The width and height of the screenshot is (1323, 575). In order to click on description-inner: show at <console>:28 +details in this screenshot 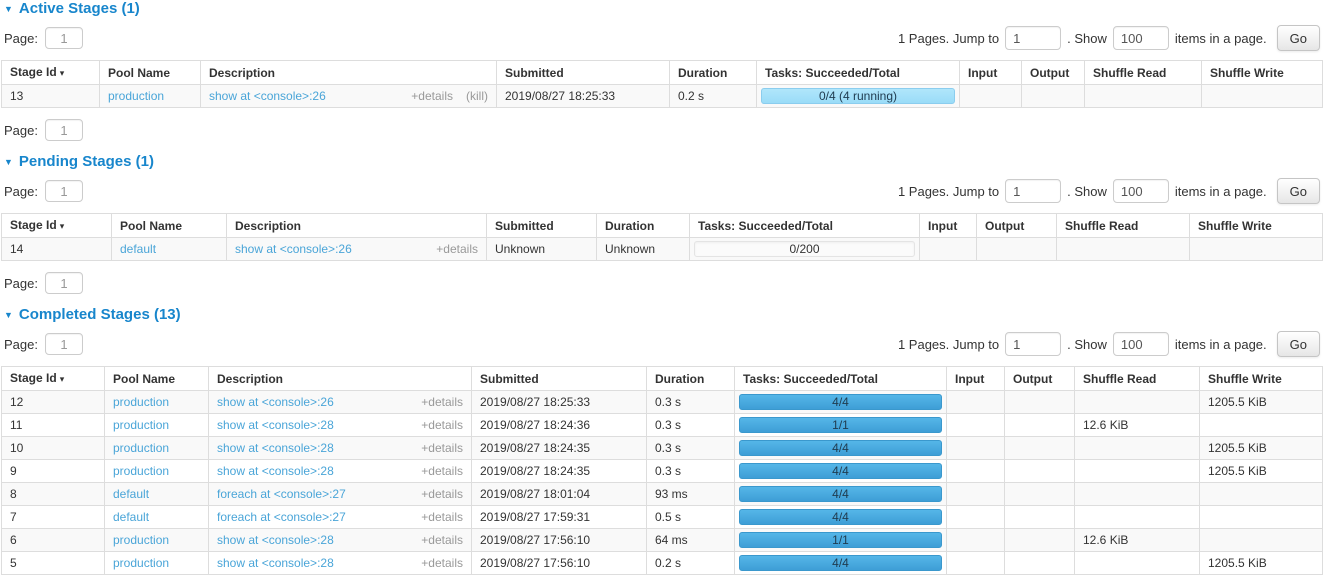, I will do `click(340, 448)`.